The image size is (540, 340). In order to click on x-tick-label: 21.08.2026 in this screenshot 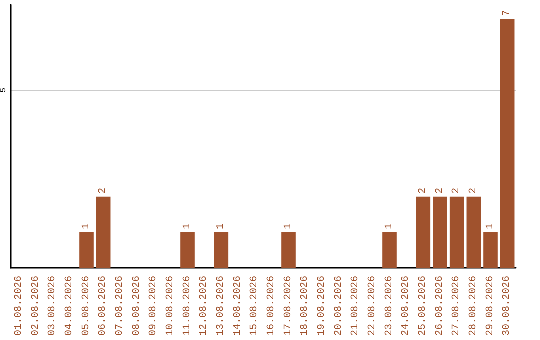, I will do `click(356, 306)`.